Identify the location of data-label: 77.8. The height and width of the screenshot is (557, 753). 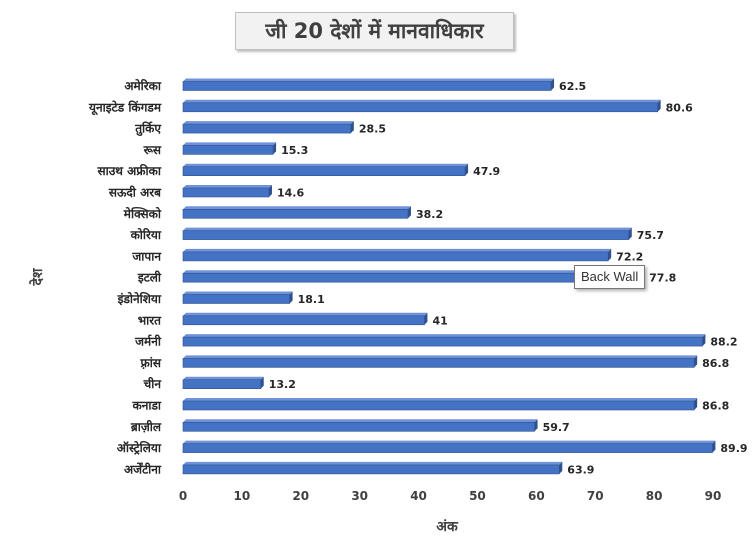
(662, 278).